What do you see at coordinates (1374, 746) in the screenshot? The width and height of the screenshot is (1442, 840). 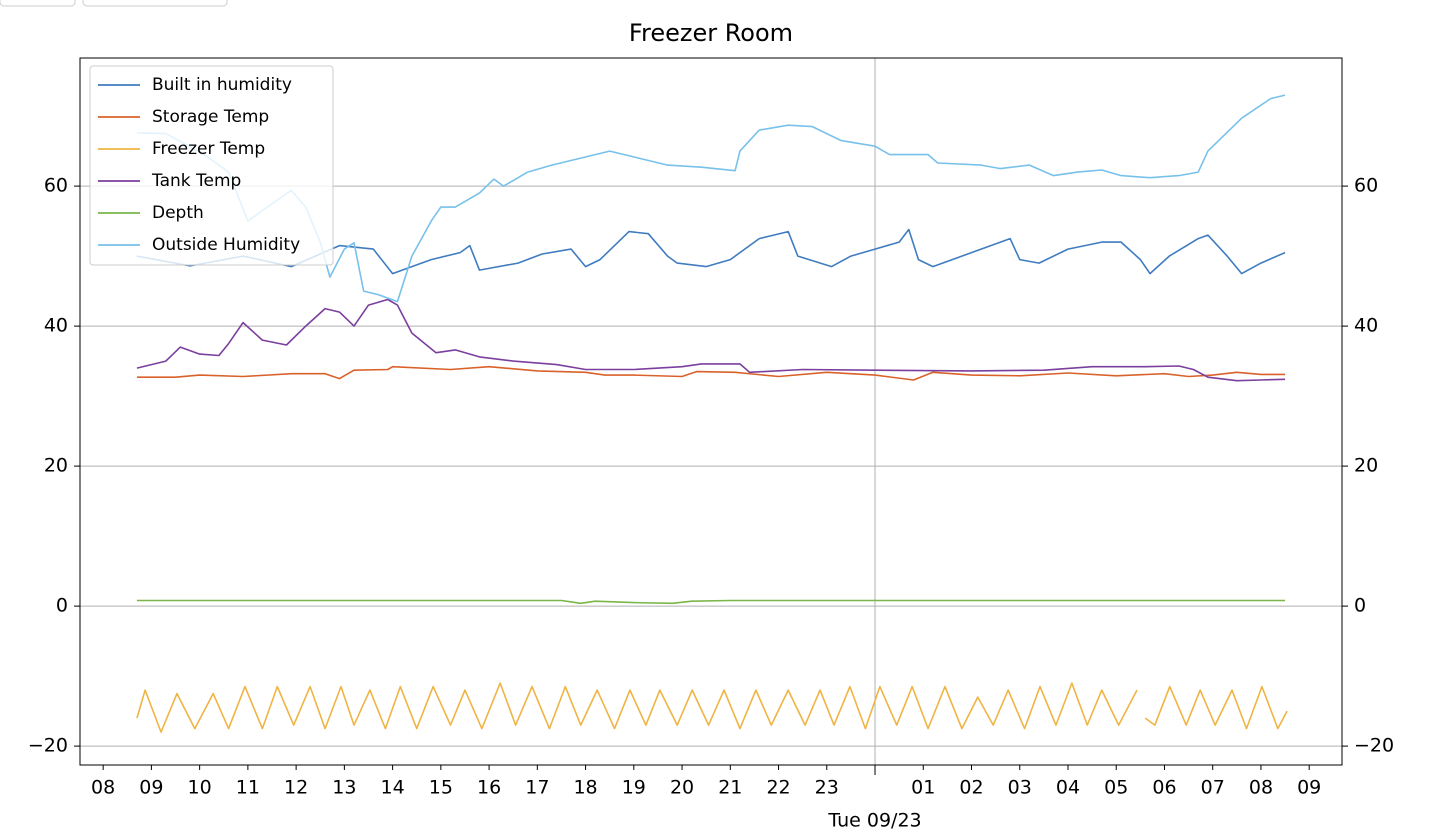 I see `y2-tick-label: −20` at bounding box center [1374, 746].